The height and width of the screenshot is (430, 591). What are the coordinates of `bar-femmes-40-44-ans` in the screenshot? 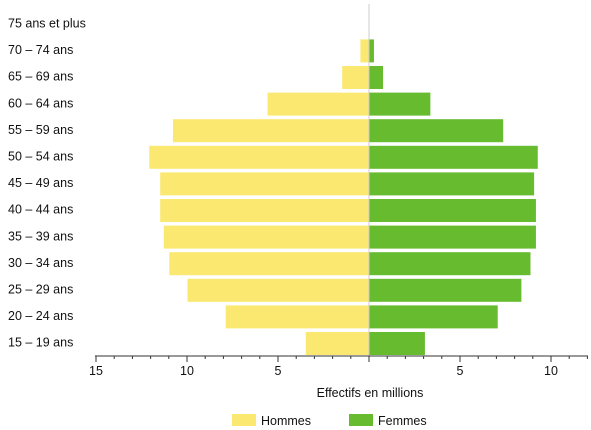 It's located at (452, 210).